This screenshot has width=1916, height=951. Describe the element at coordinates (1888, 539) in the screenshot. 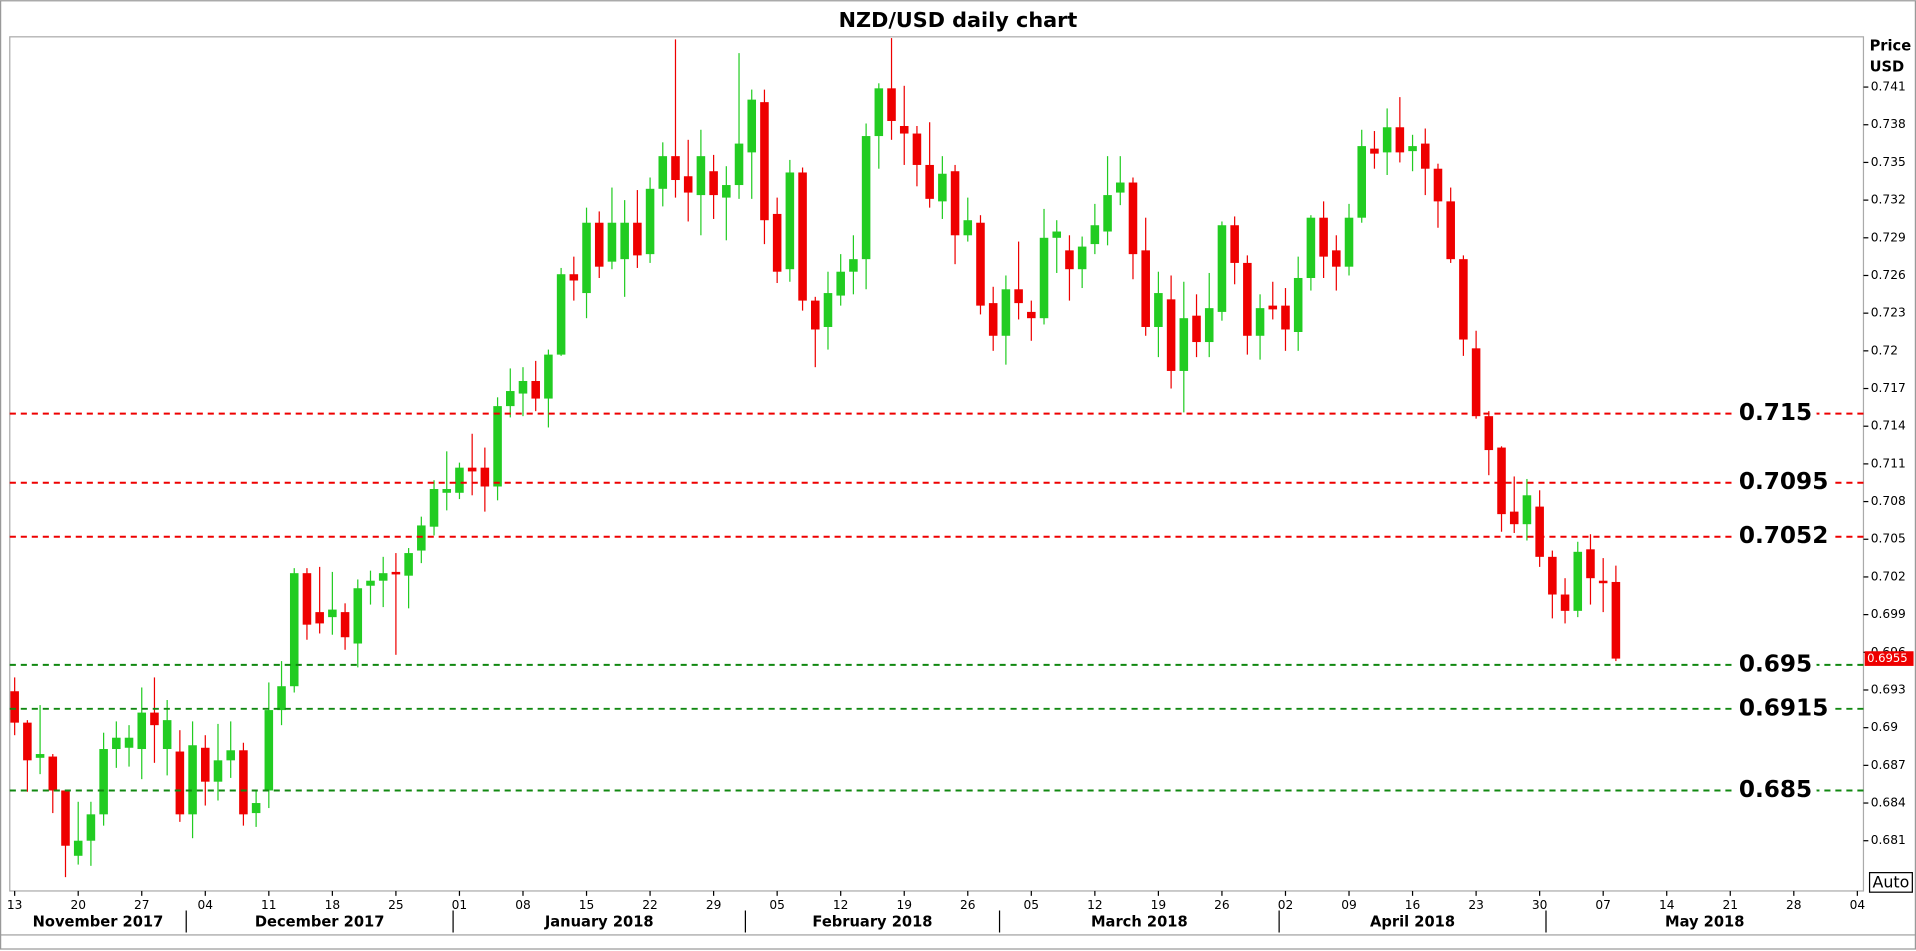

I see `y-tick-label: 0.705` at that location.